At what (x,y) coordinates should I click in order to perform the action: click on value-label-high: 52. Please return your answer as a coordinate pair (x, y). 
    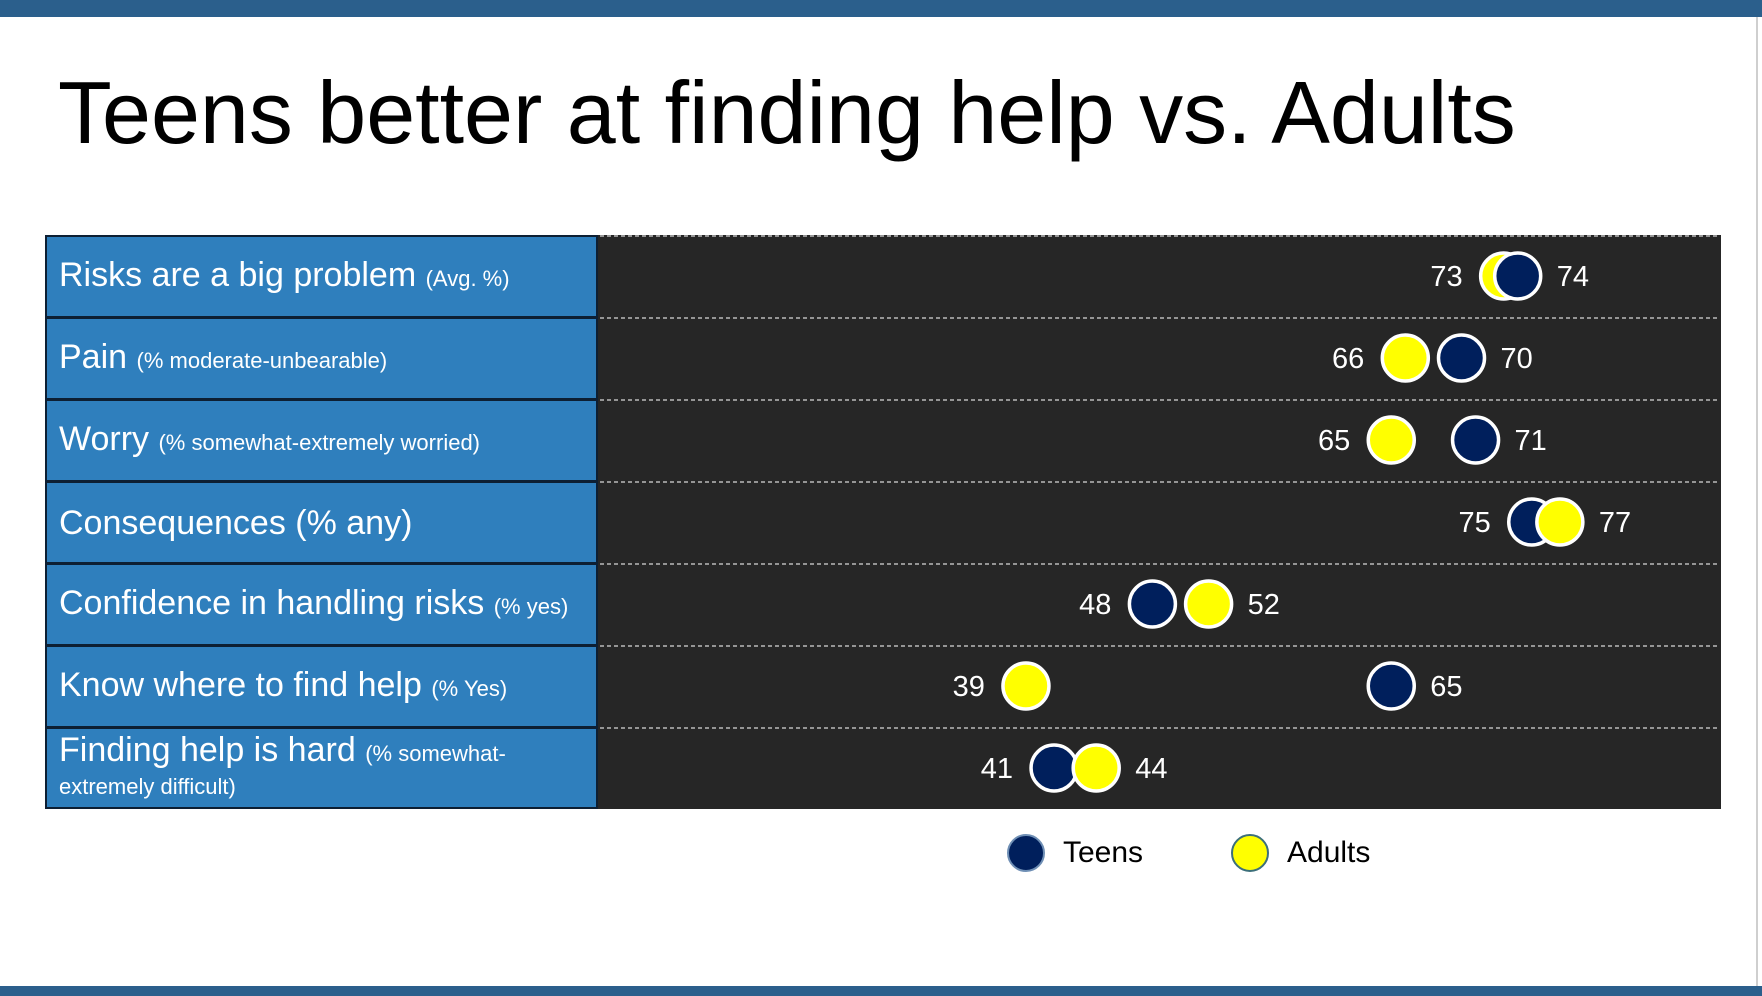
    Looking at the image, I should click on (1264, 605).